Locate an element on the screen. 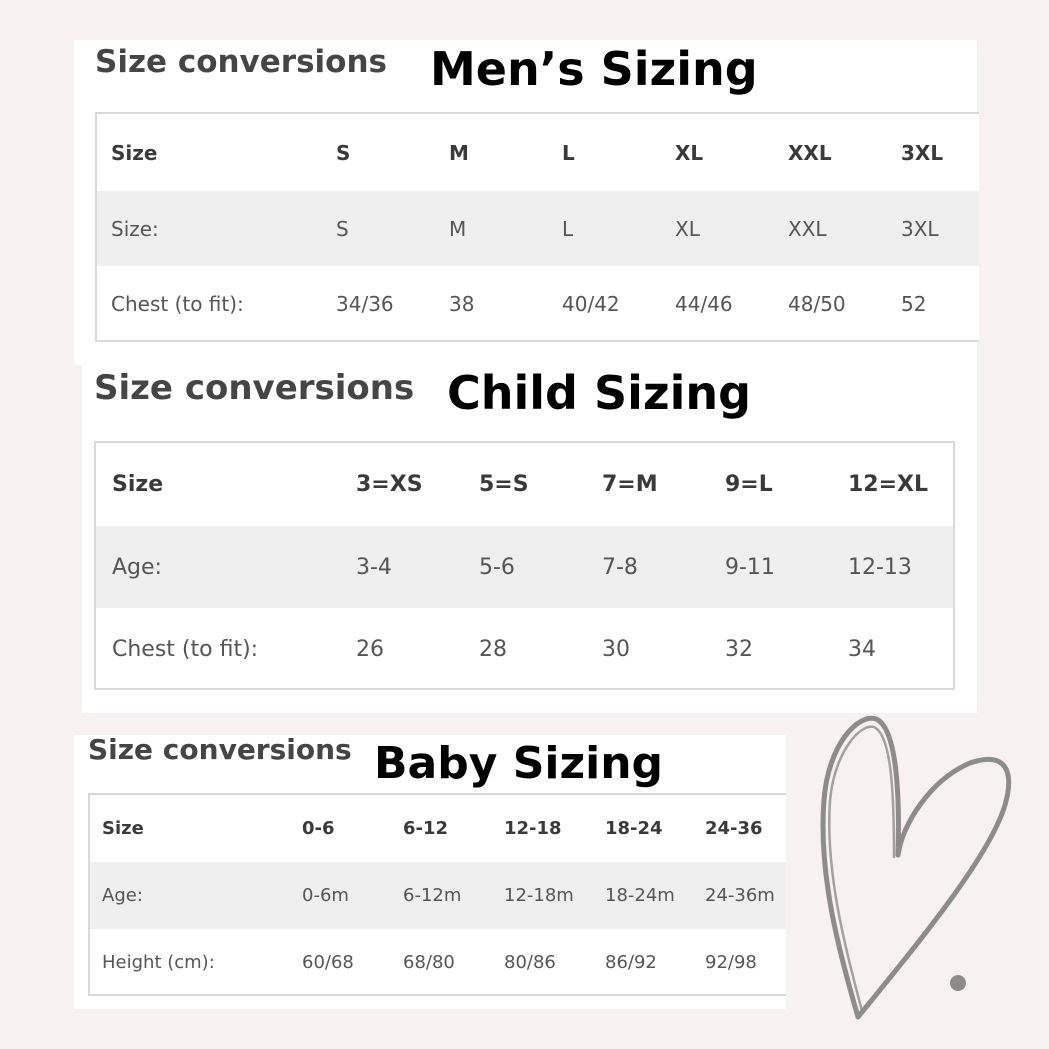 This screenshot has width=1049, height=1049. baby-header-cell: 6-12 is located at coordinates (426, 828).